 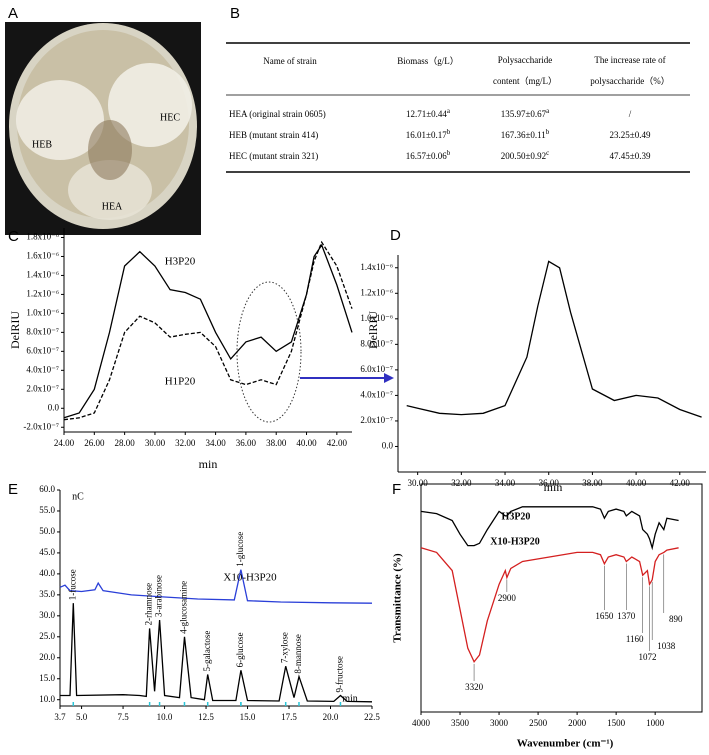 I want to click on x-tick-label: 10.0, so click(x=165, y=717).